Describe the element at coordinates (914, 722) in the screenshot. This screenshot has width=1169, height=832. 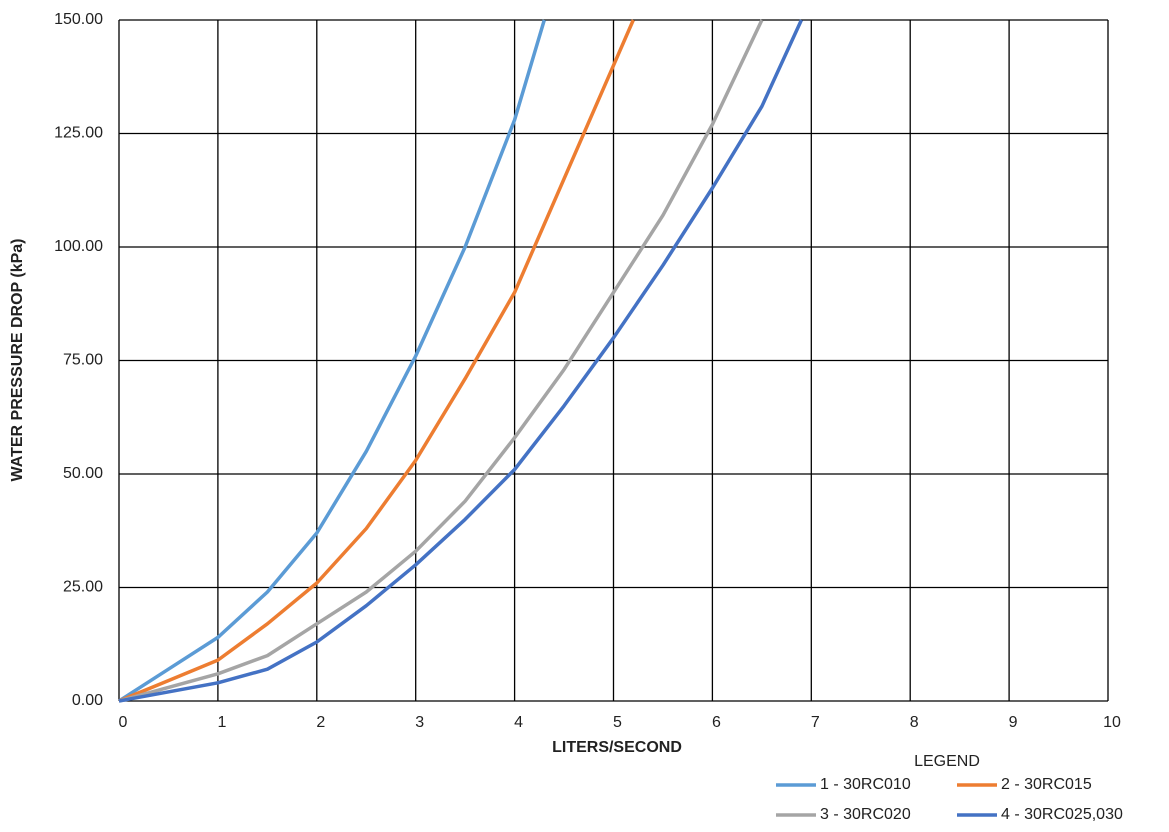
I see `x-tick-label: 8` at that location.